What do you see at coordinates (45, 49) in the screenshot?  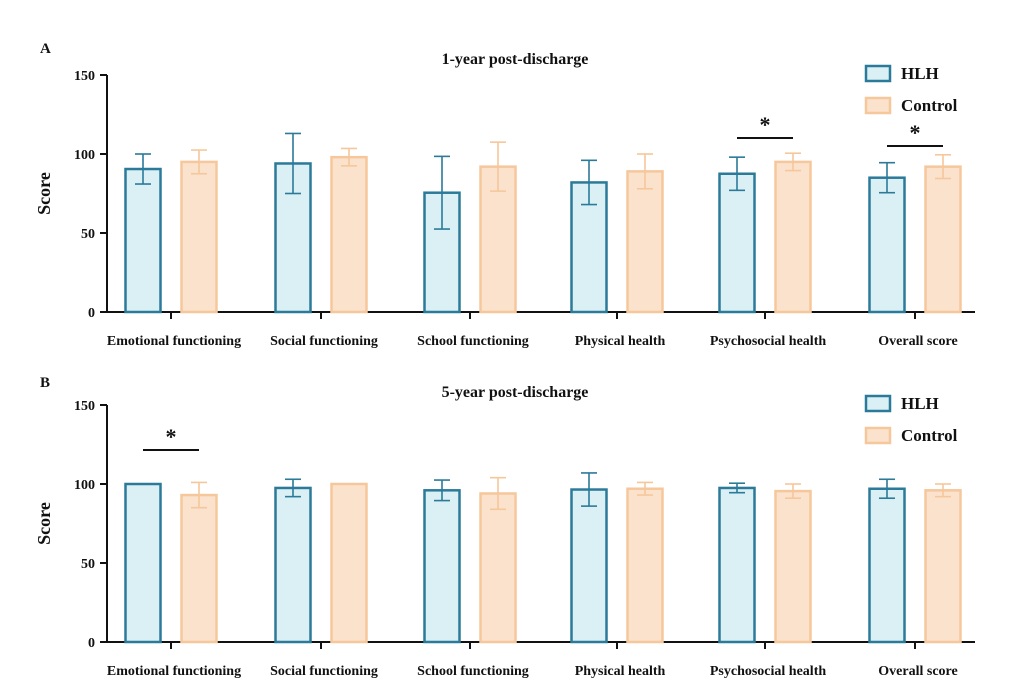 I see `panel-label: A` at bounding box center [45, 49].